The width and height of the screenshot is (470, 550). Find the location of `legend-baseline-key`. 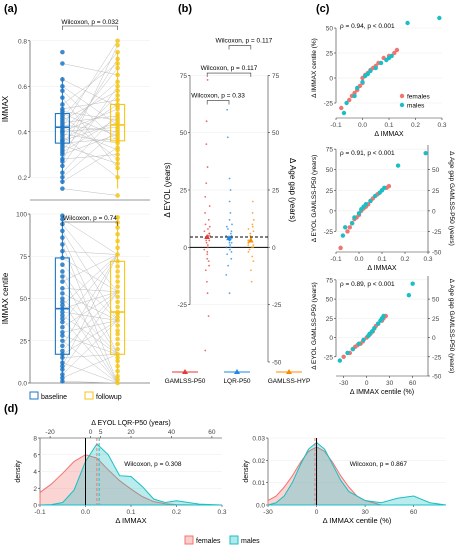

legend-baseline-key is located at coordinates (34, 395).